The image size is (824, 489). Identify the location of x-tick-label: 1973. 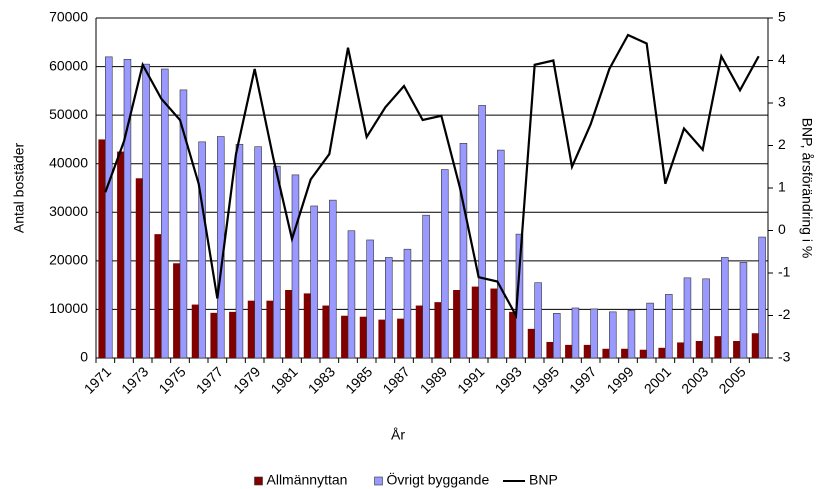
(134, 379).